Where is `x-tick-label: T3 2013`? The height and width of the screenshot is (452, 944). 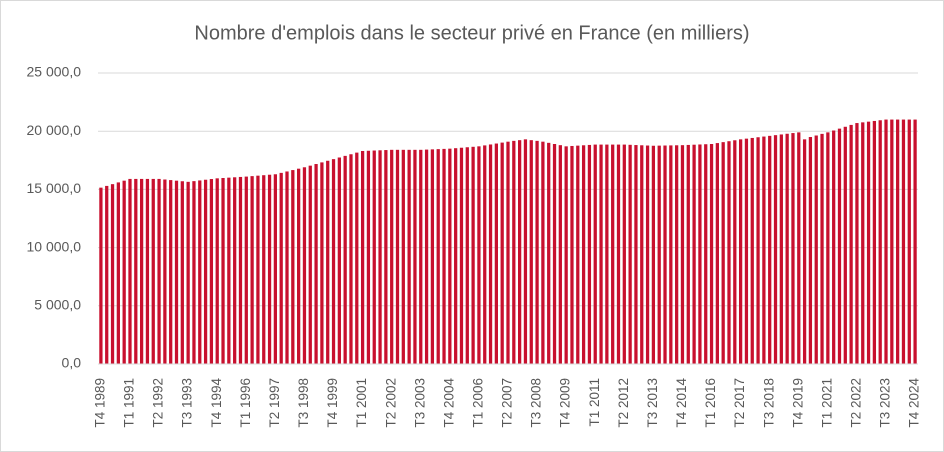
x-tick-label: T3 2013 is located at coordinates (652, 403).